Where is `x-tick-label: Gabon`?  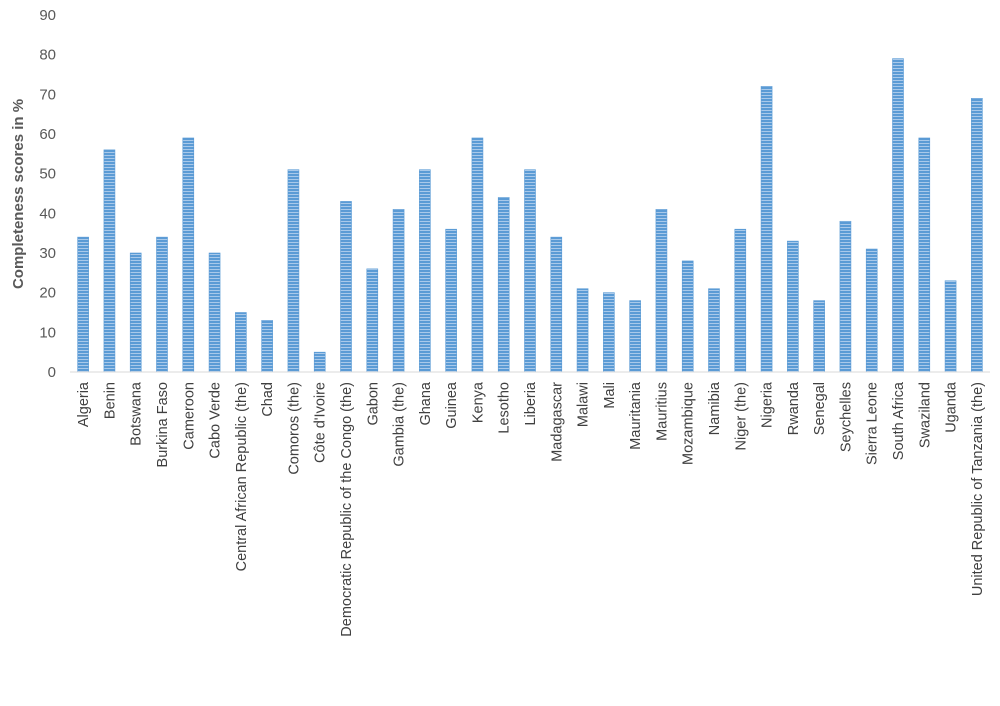
x-tick-label: Gabon is located at coordinates (373, 404).